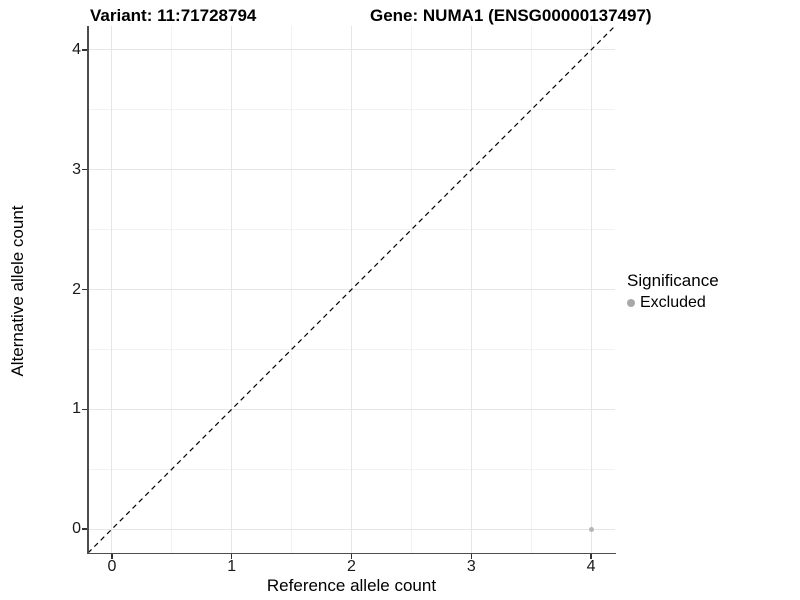 The height and width of the screenshot is (600, 800). Describe the element at coordinates (351, 566) in the screenshot. I see `x-tick-label: 2` at that location.